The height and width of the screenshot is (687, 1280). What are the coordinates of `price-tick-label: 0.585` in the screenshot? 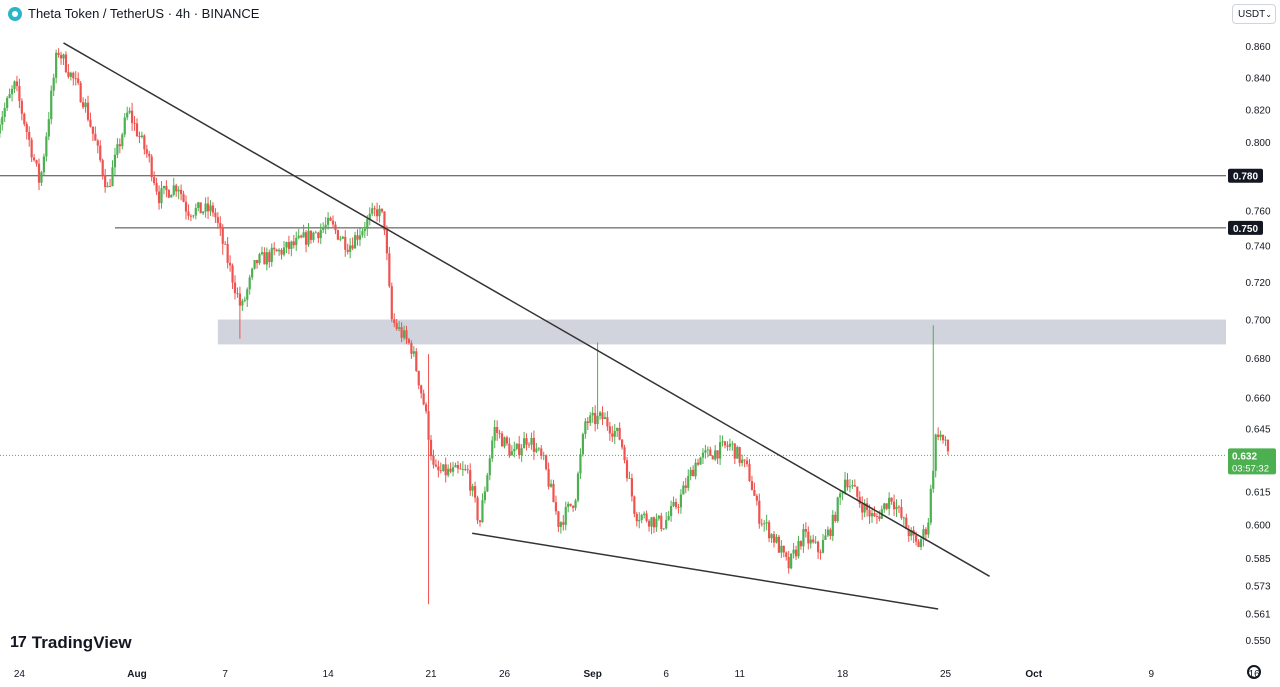 It's located at (1257, 559).